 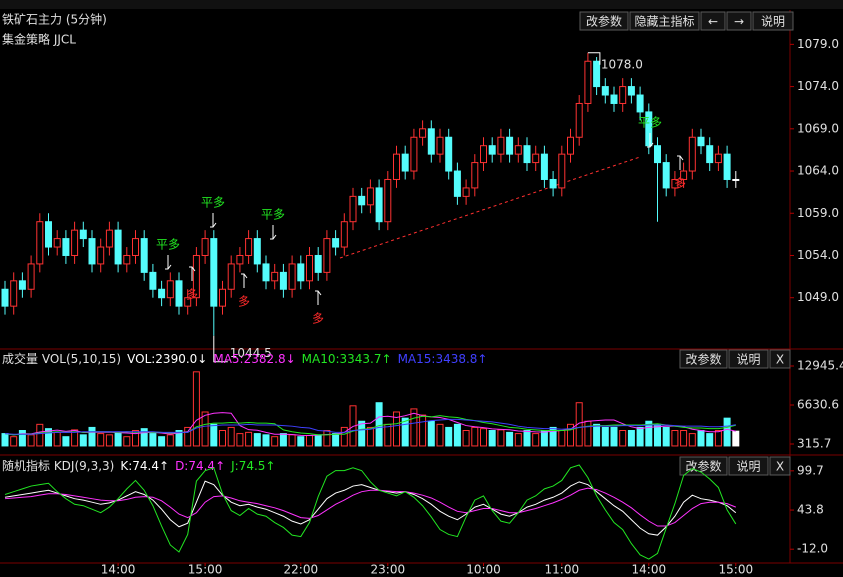 What do you see at coordinates (220, 349) in the screenshot?
I see `low-marker` at bounding box center [220, 349].